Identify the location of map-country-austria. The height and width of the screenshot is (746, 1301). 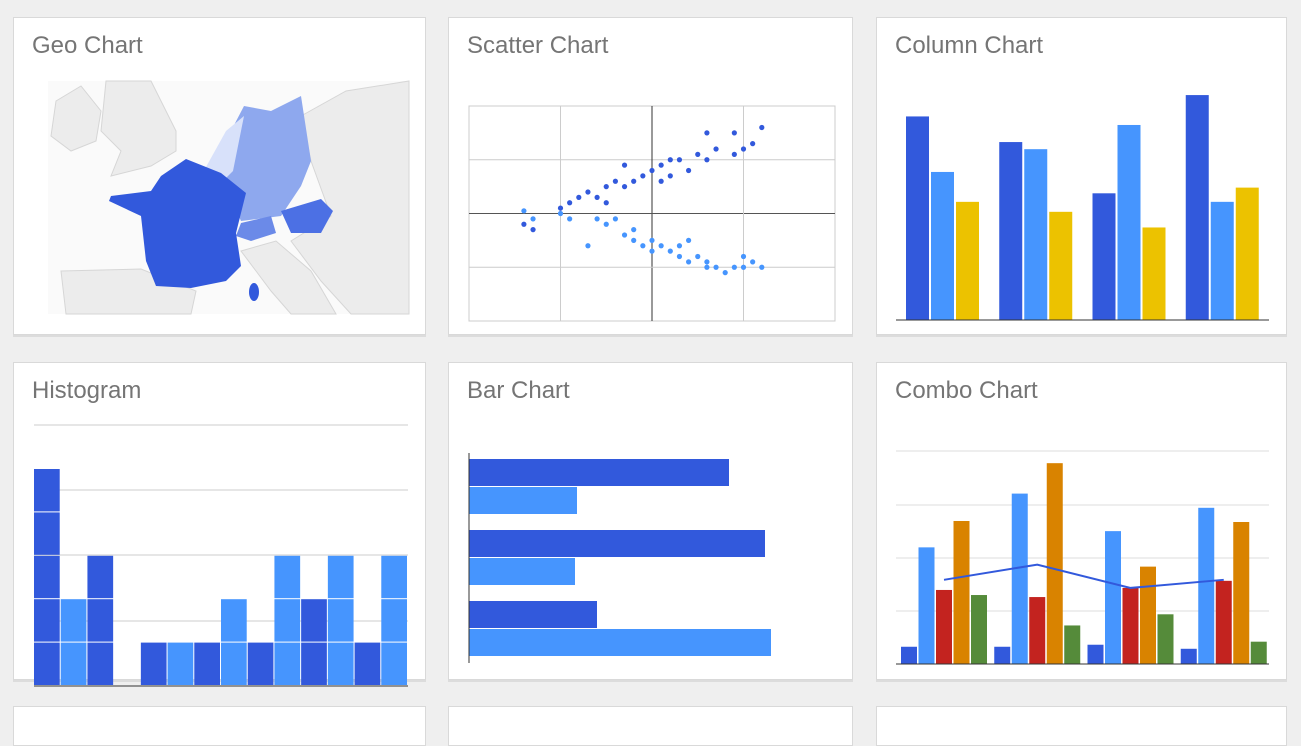
(307, 216).